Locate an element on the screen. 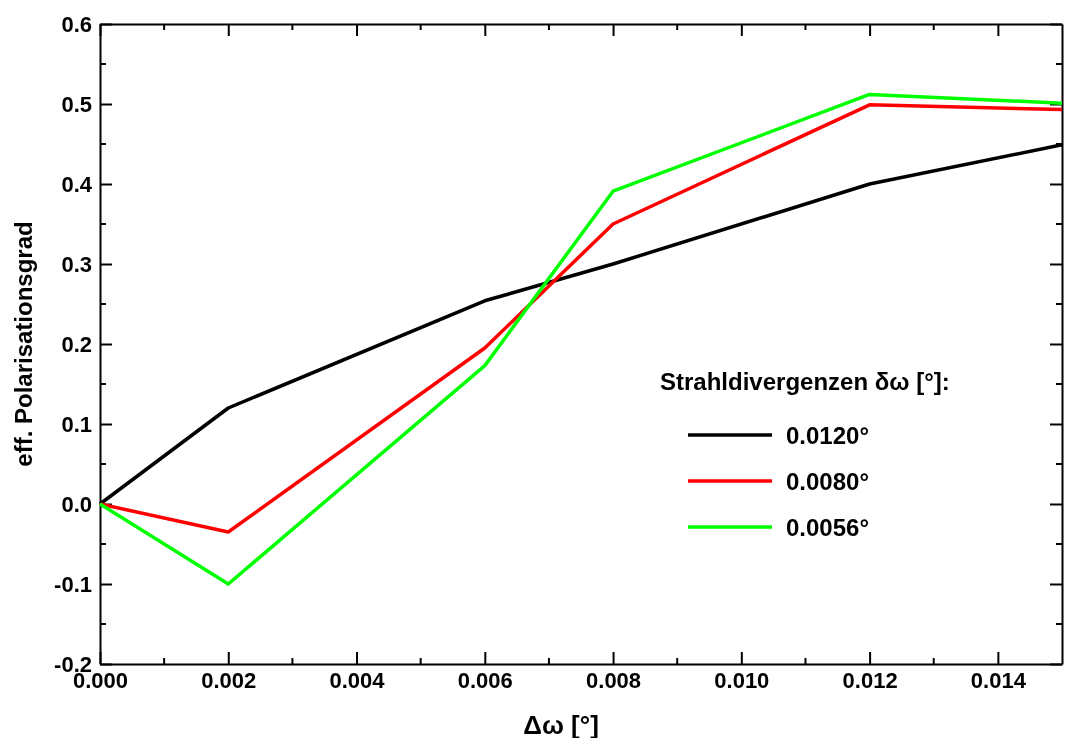 This screenshot has height=738, width=1066. x-tick-label: 0.012 is located at coordinates (870, 680).